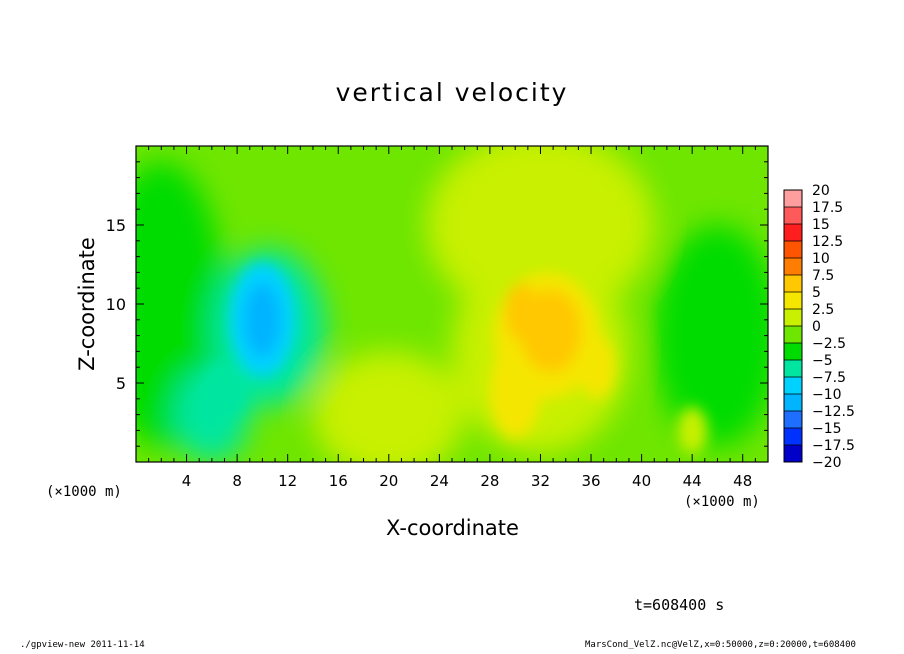 This screenshot has height=654, width=904. What do you see at coordinates (452, 528) in the screenshot?
I see `x-axis-label: X-coordinate` at bounding box center [452, 528].